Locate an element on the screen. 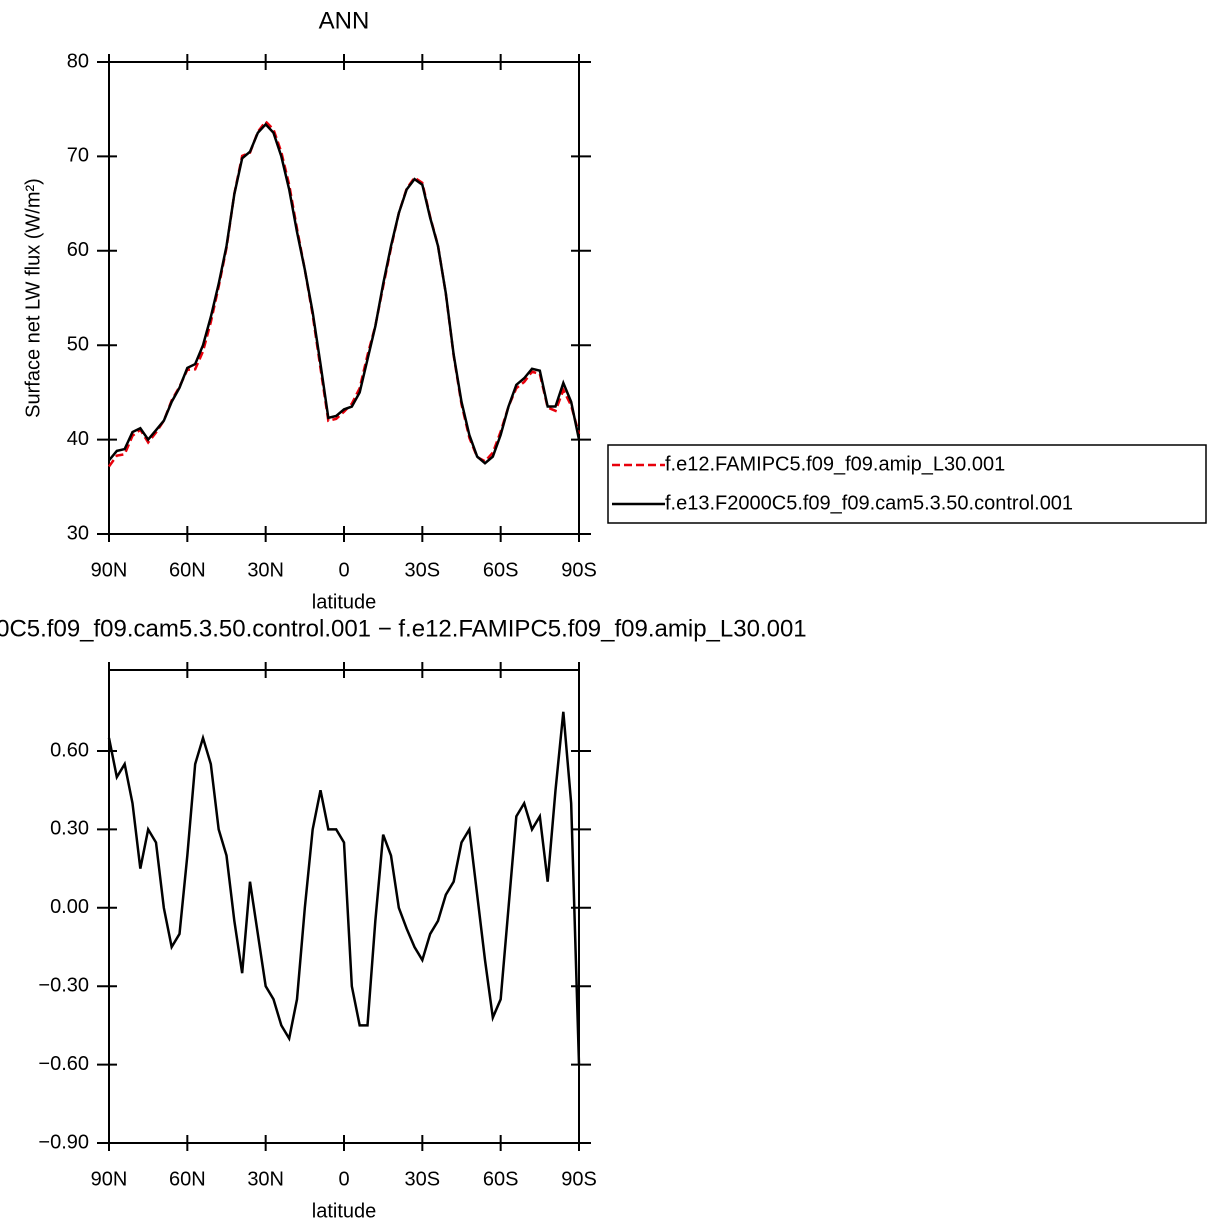 This screenshot has height=1230, width=1227. y-tick-label: −0.30 is located at coordinates (63, 985).